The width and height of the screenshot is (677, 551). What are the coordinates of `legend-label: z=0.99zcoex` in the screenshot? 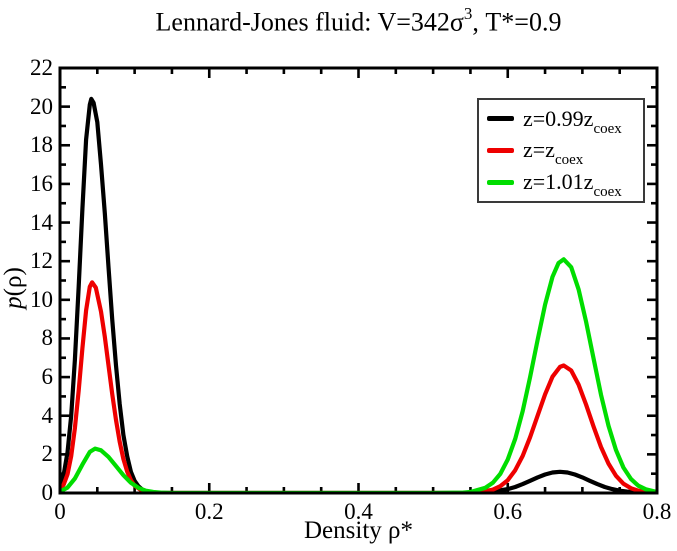 It's located at (572, 121).